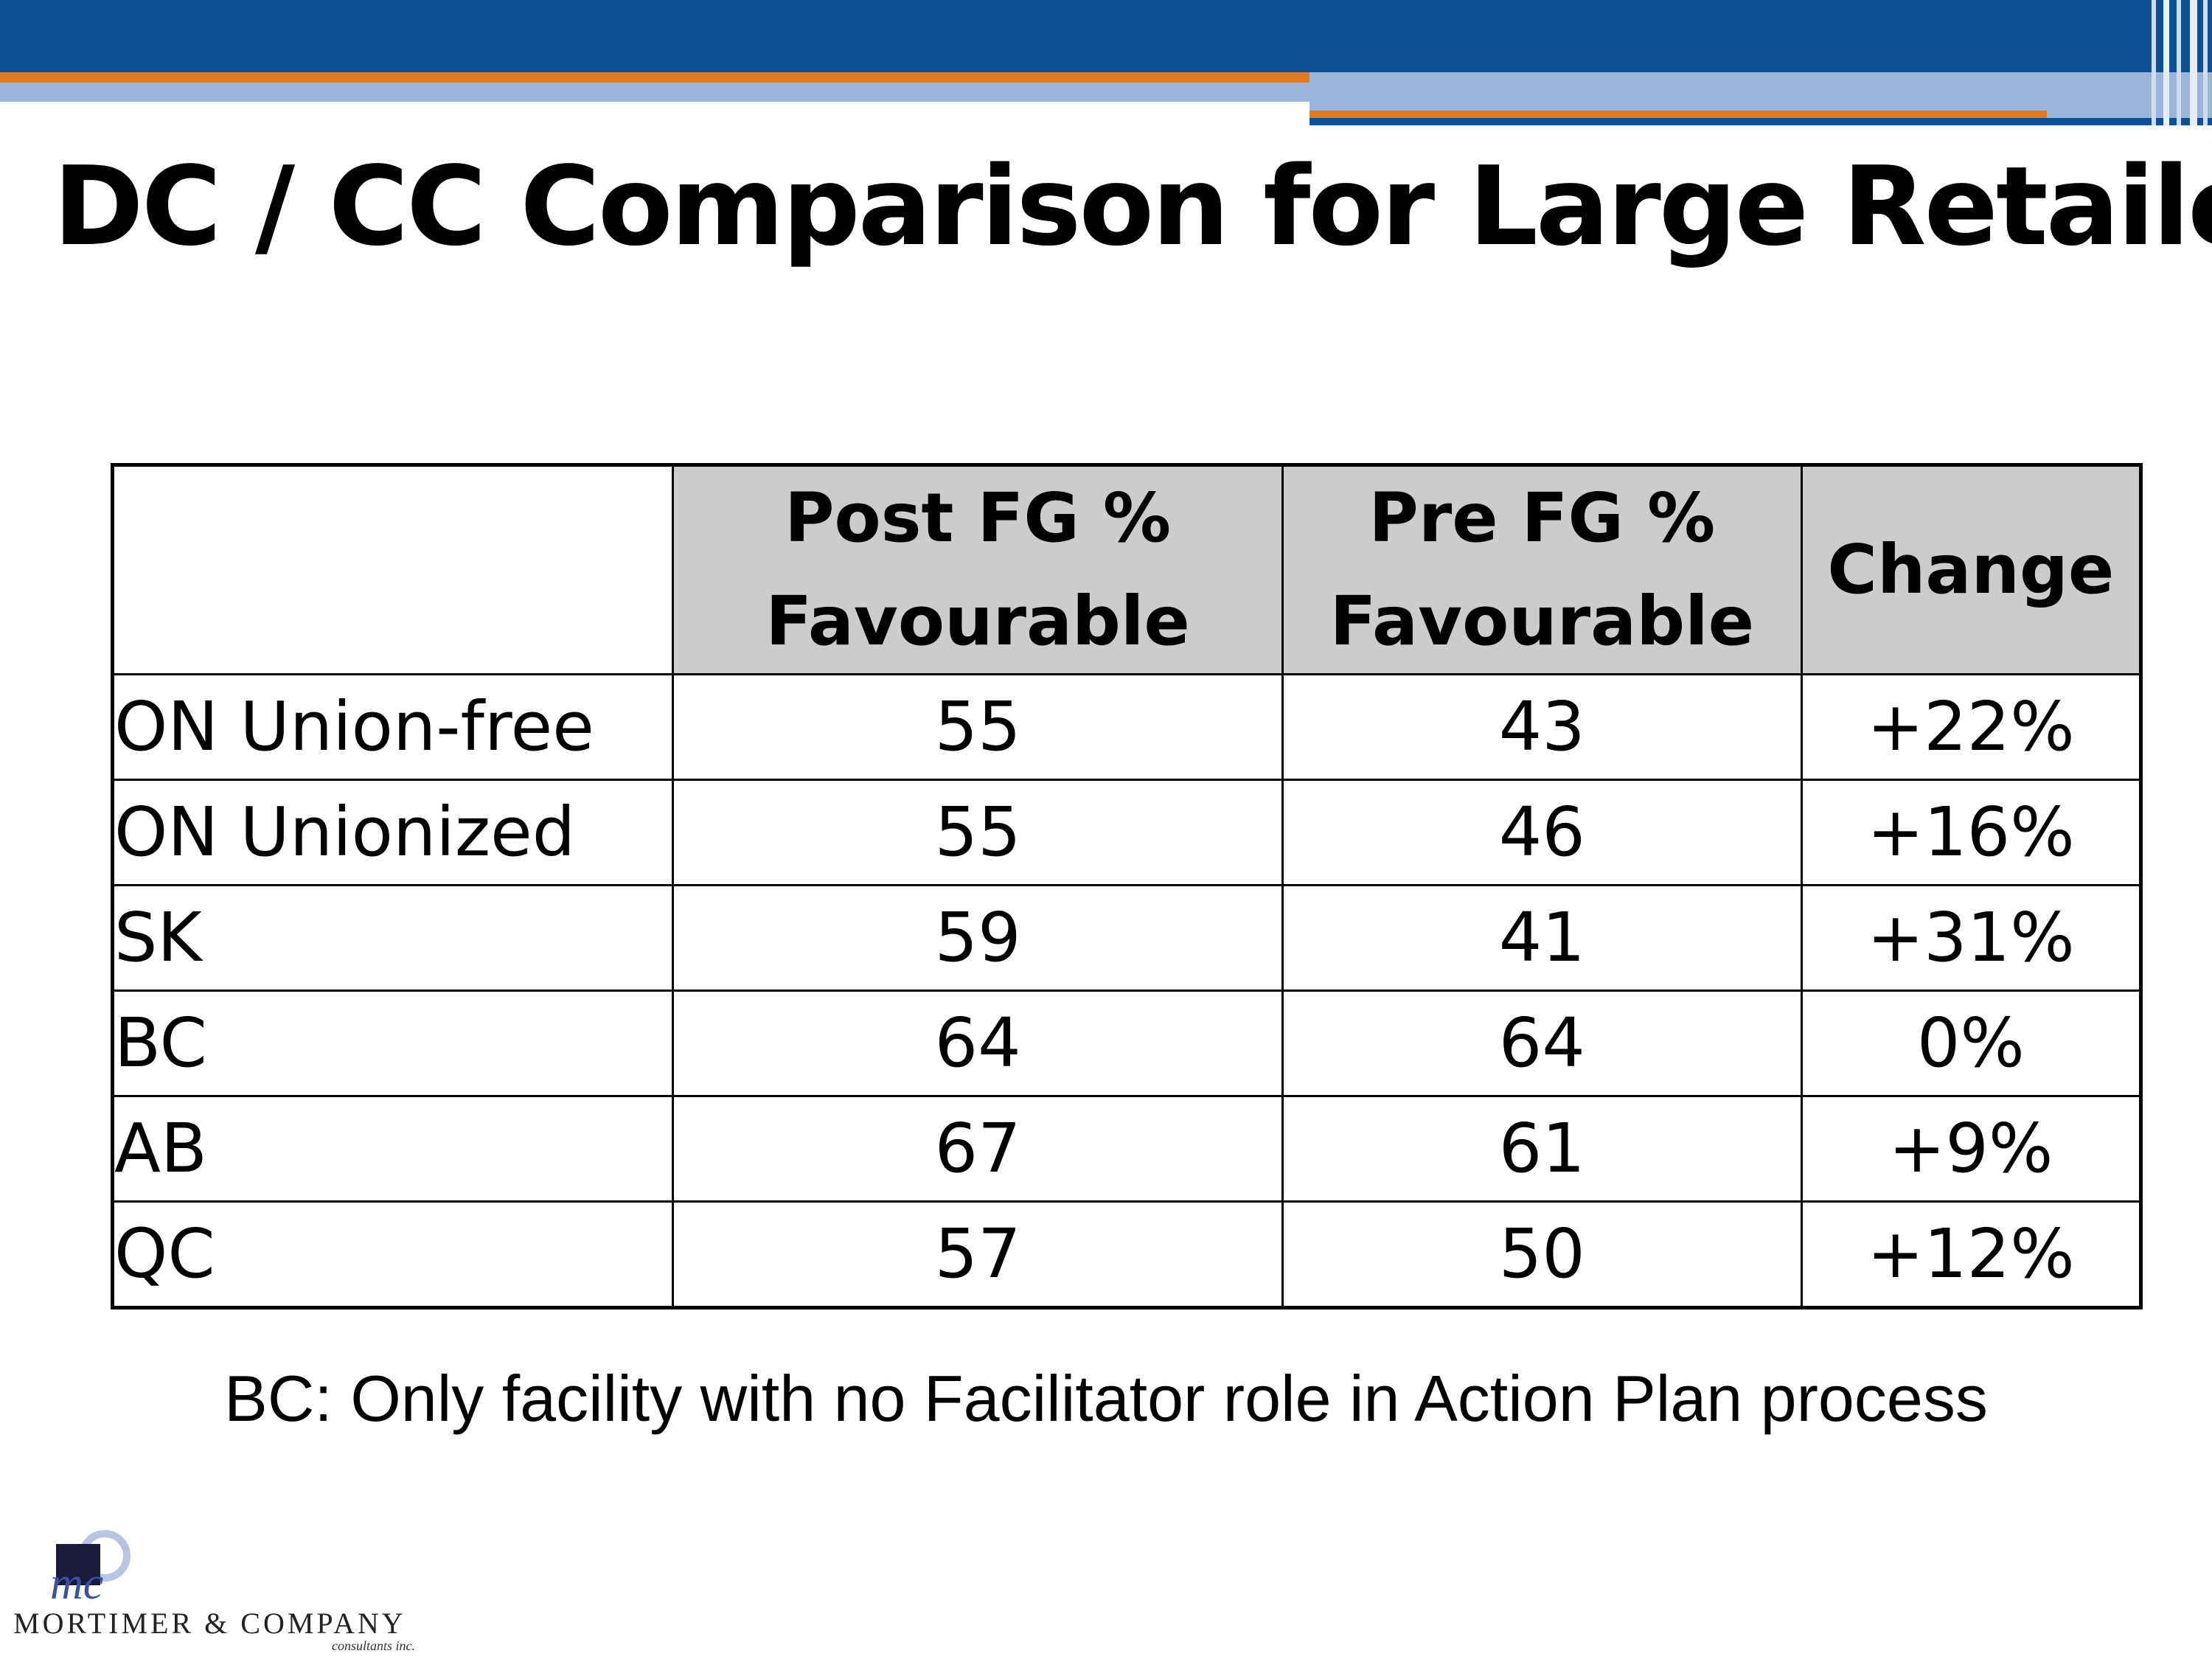 Image resolution: width=2212 pixels, height=1659 pixels. I want to click on post-value: 67, so click(978, 1149).